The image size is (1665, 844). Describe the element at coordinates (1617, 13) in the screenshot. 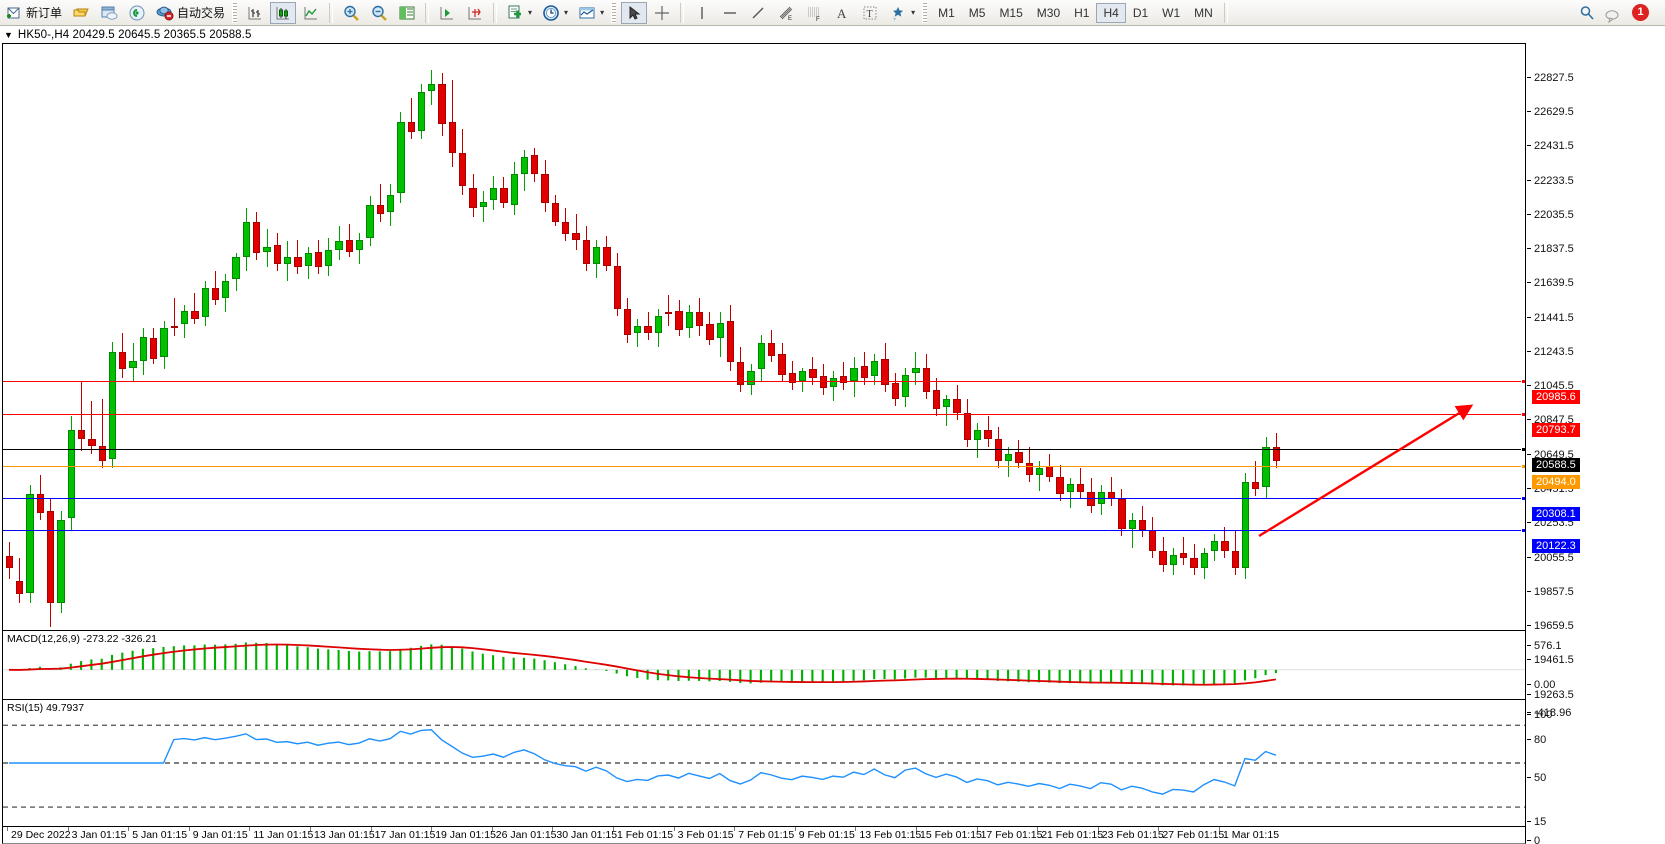

I see `alerts-icon` at that location.